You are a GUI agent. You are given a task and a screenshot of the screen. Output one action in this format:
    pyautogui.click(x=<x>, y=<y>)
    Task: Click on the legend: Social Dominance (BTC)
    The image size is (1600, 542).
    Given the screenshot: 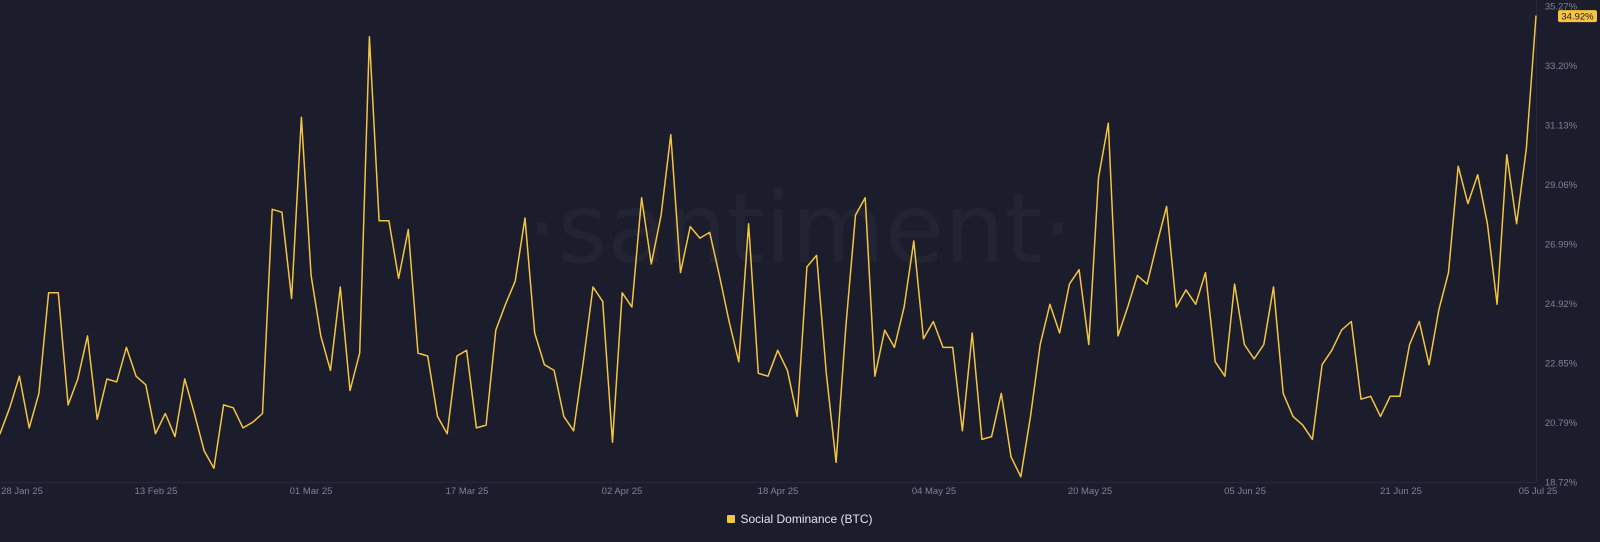 What is the action you would take?
    pyautogui.click(x=800, y=519)
    